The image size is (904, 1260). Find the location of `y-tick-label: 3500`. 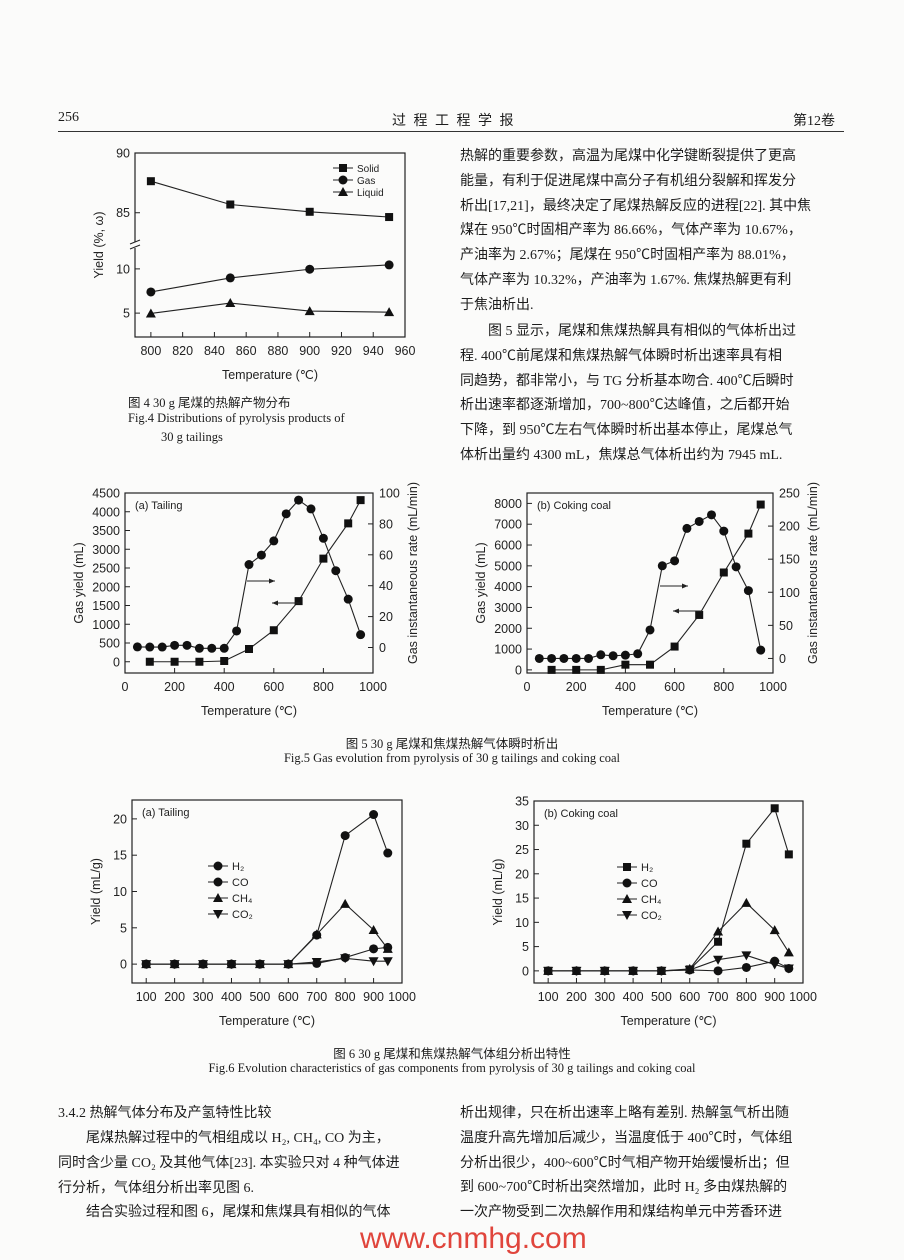

y-tick-label: 3500 is located at coordinates (106, 531).